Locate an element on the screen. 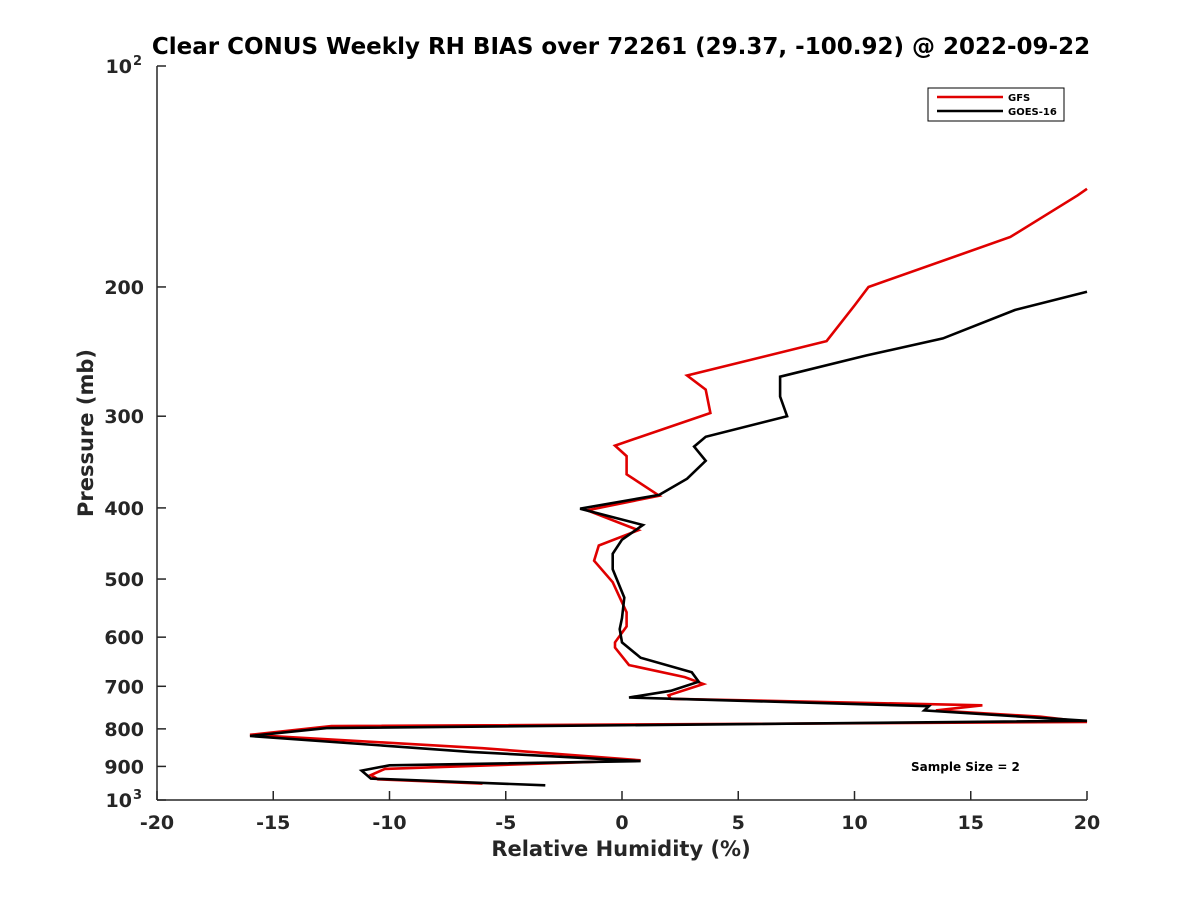  y-tick-label: 200 is located at coordinates (124, 288).